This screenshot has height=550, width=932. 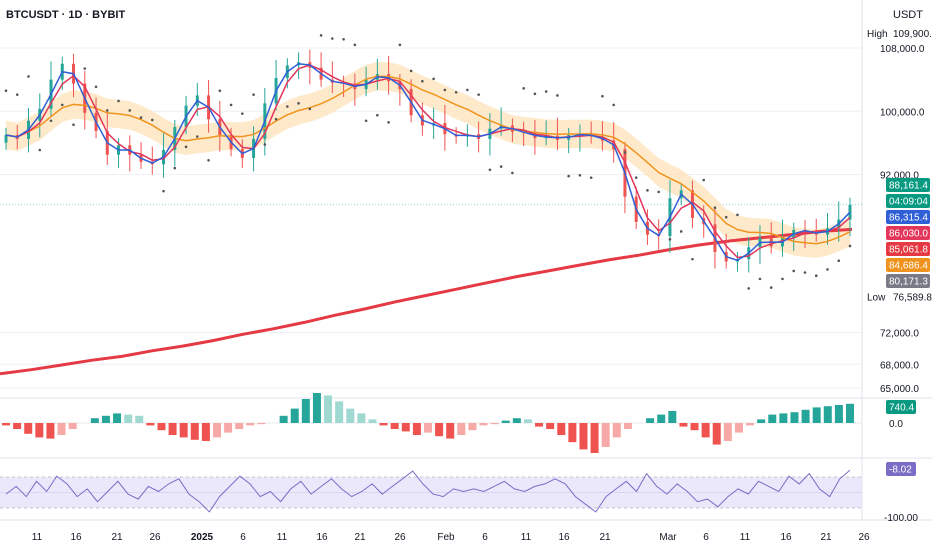 I want to click on high-label: High, so click(x=877, y=34).